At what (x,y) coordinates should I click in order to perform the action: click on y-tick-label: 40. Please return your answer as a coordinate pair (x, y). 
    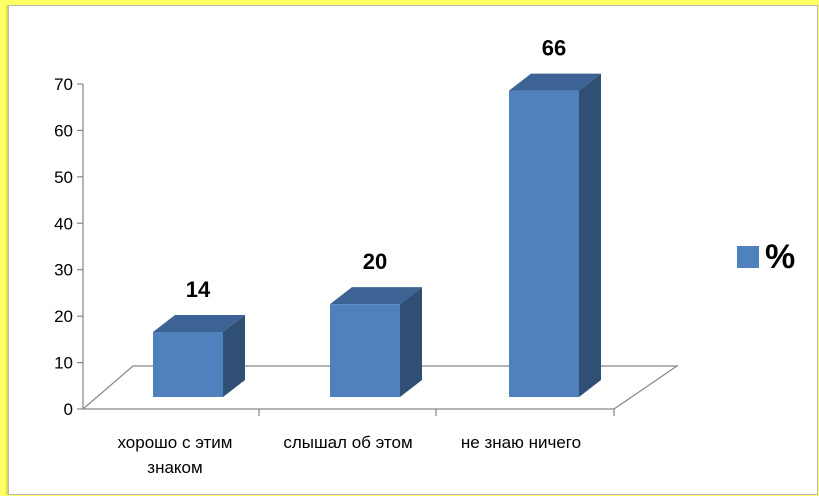
    Looking at the image, I should click on (63, 223).